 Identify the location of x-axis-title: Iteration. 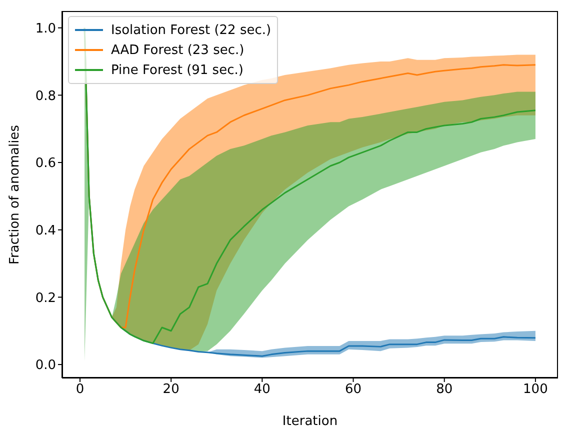
(310, 421).